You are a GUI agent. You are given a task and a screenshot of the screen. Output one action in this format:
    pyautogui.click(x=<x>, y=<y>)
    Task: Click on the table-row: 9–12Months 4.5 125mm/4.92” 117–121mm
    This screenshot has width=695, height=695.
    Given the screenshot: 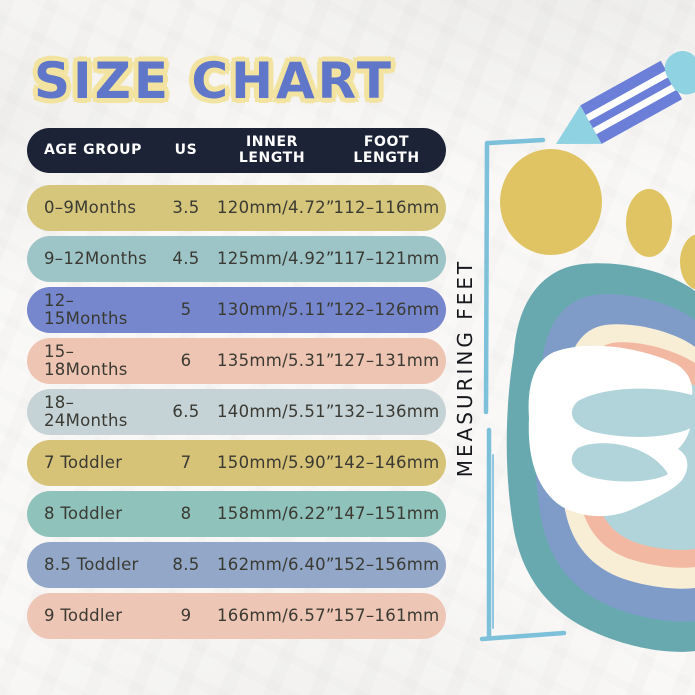 What is the action you would take?
    pyautogui.click(x=236, y=259)
    